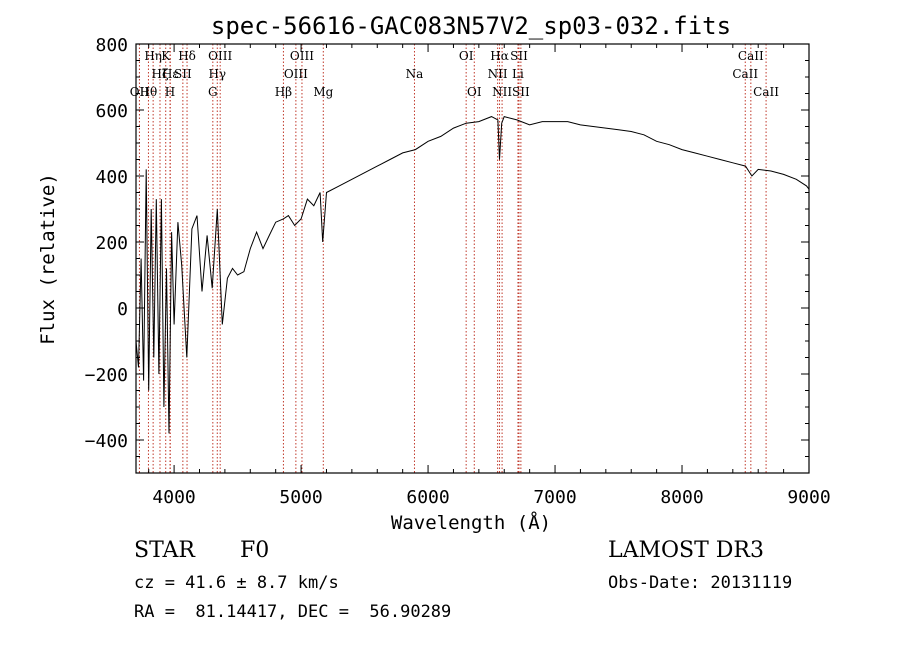  What do you see at coordinates (499, 56) in the screenshot?
I see `line-label-21: Hα` at bounding box center [499, 56].